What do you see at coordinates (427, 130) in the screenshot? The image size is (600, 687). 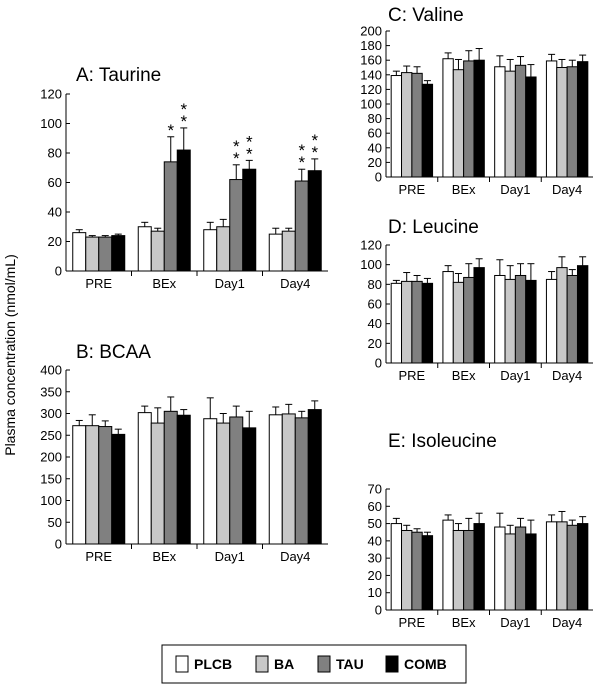 I see `bar-c-pre-comb` at bounding box center [427, 130].